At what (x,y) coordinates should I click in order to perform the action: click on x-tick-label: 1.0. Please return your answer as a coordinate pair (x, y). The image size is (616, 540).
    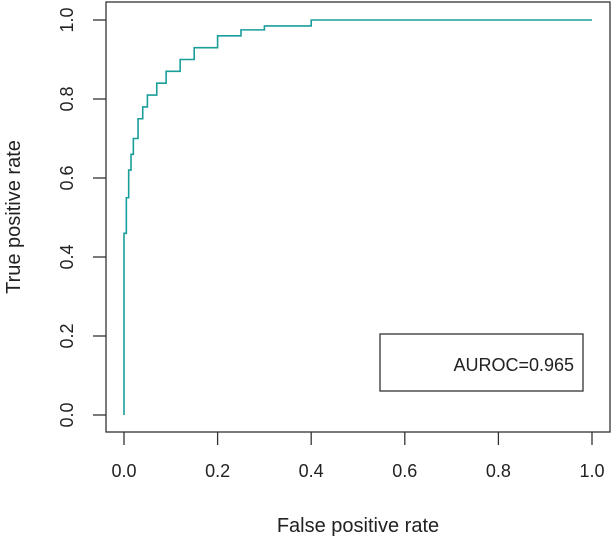
    Looking at the image, I should click on (591, 471).